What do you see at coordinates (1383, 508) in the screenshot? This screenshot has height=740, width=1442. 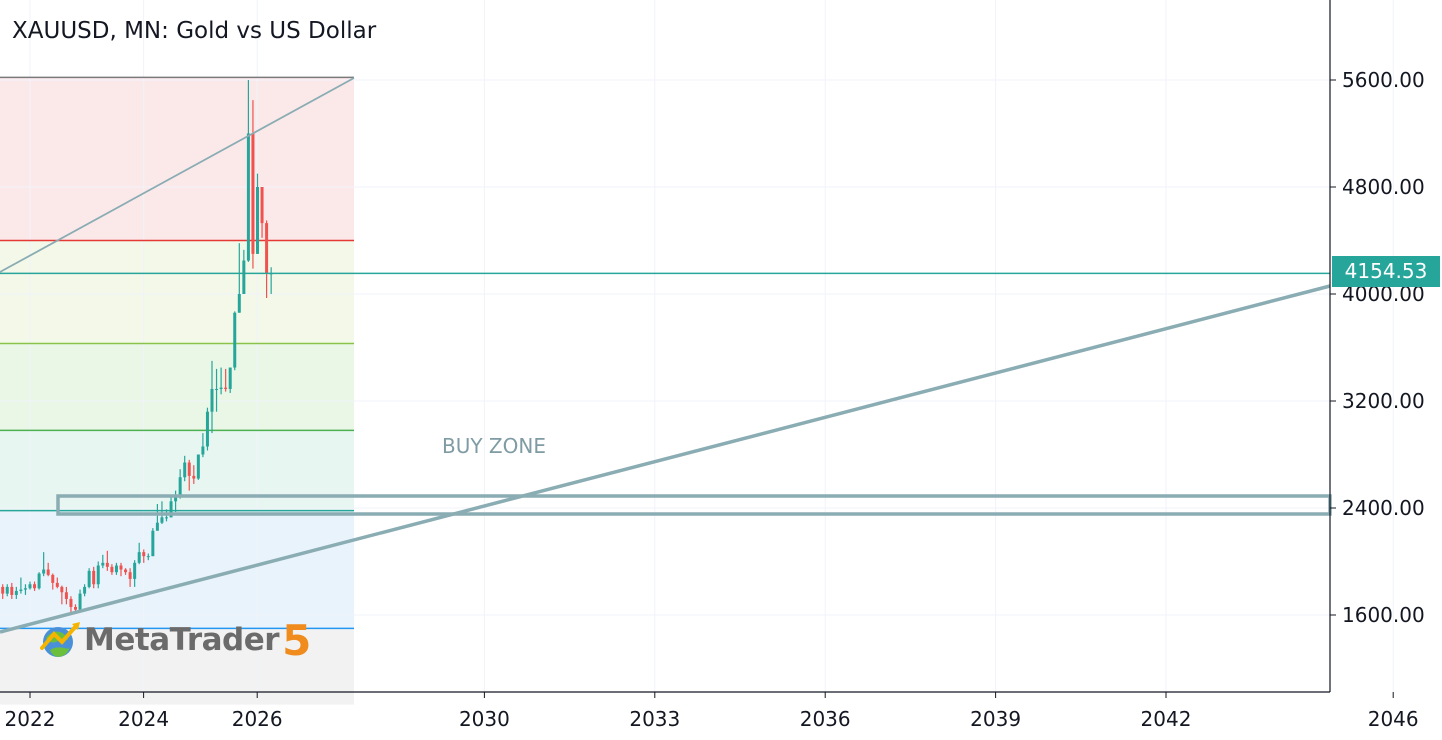 I see `price-tick-label: 2400.00` at bounding box center [1383, 508].